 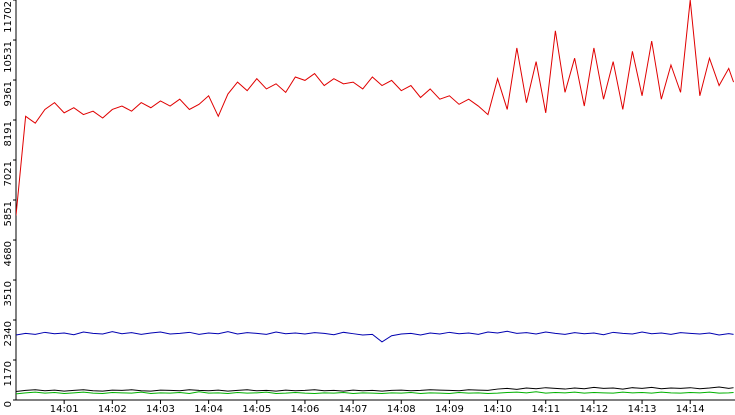 I want to click on x-tick-label: 14:03, so click(x=160, y=409).